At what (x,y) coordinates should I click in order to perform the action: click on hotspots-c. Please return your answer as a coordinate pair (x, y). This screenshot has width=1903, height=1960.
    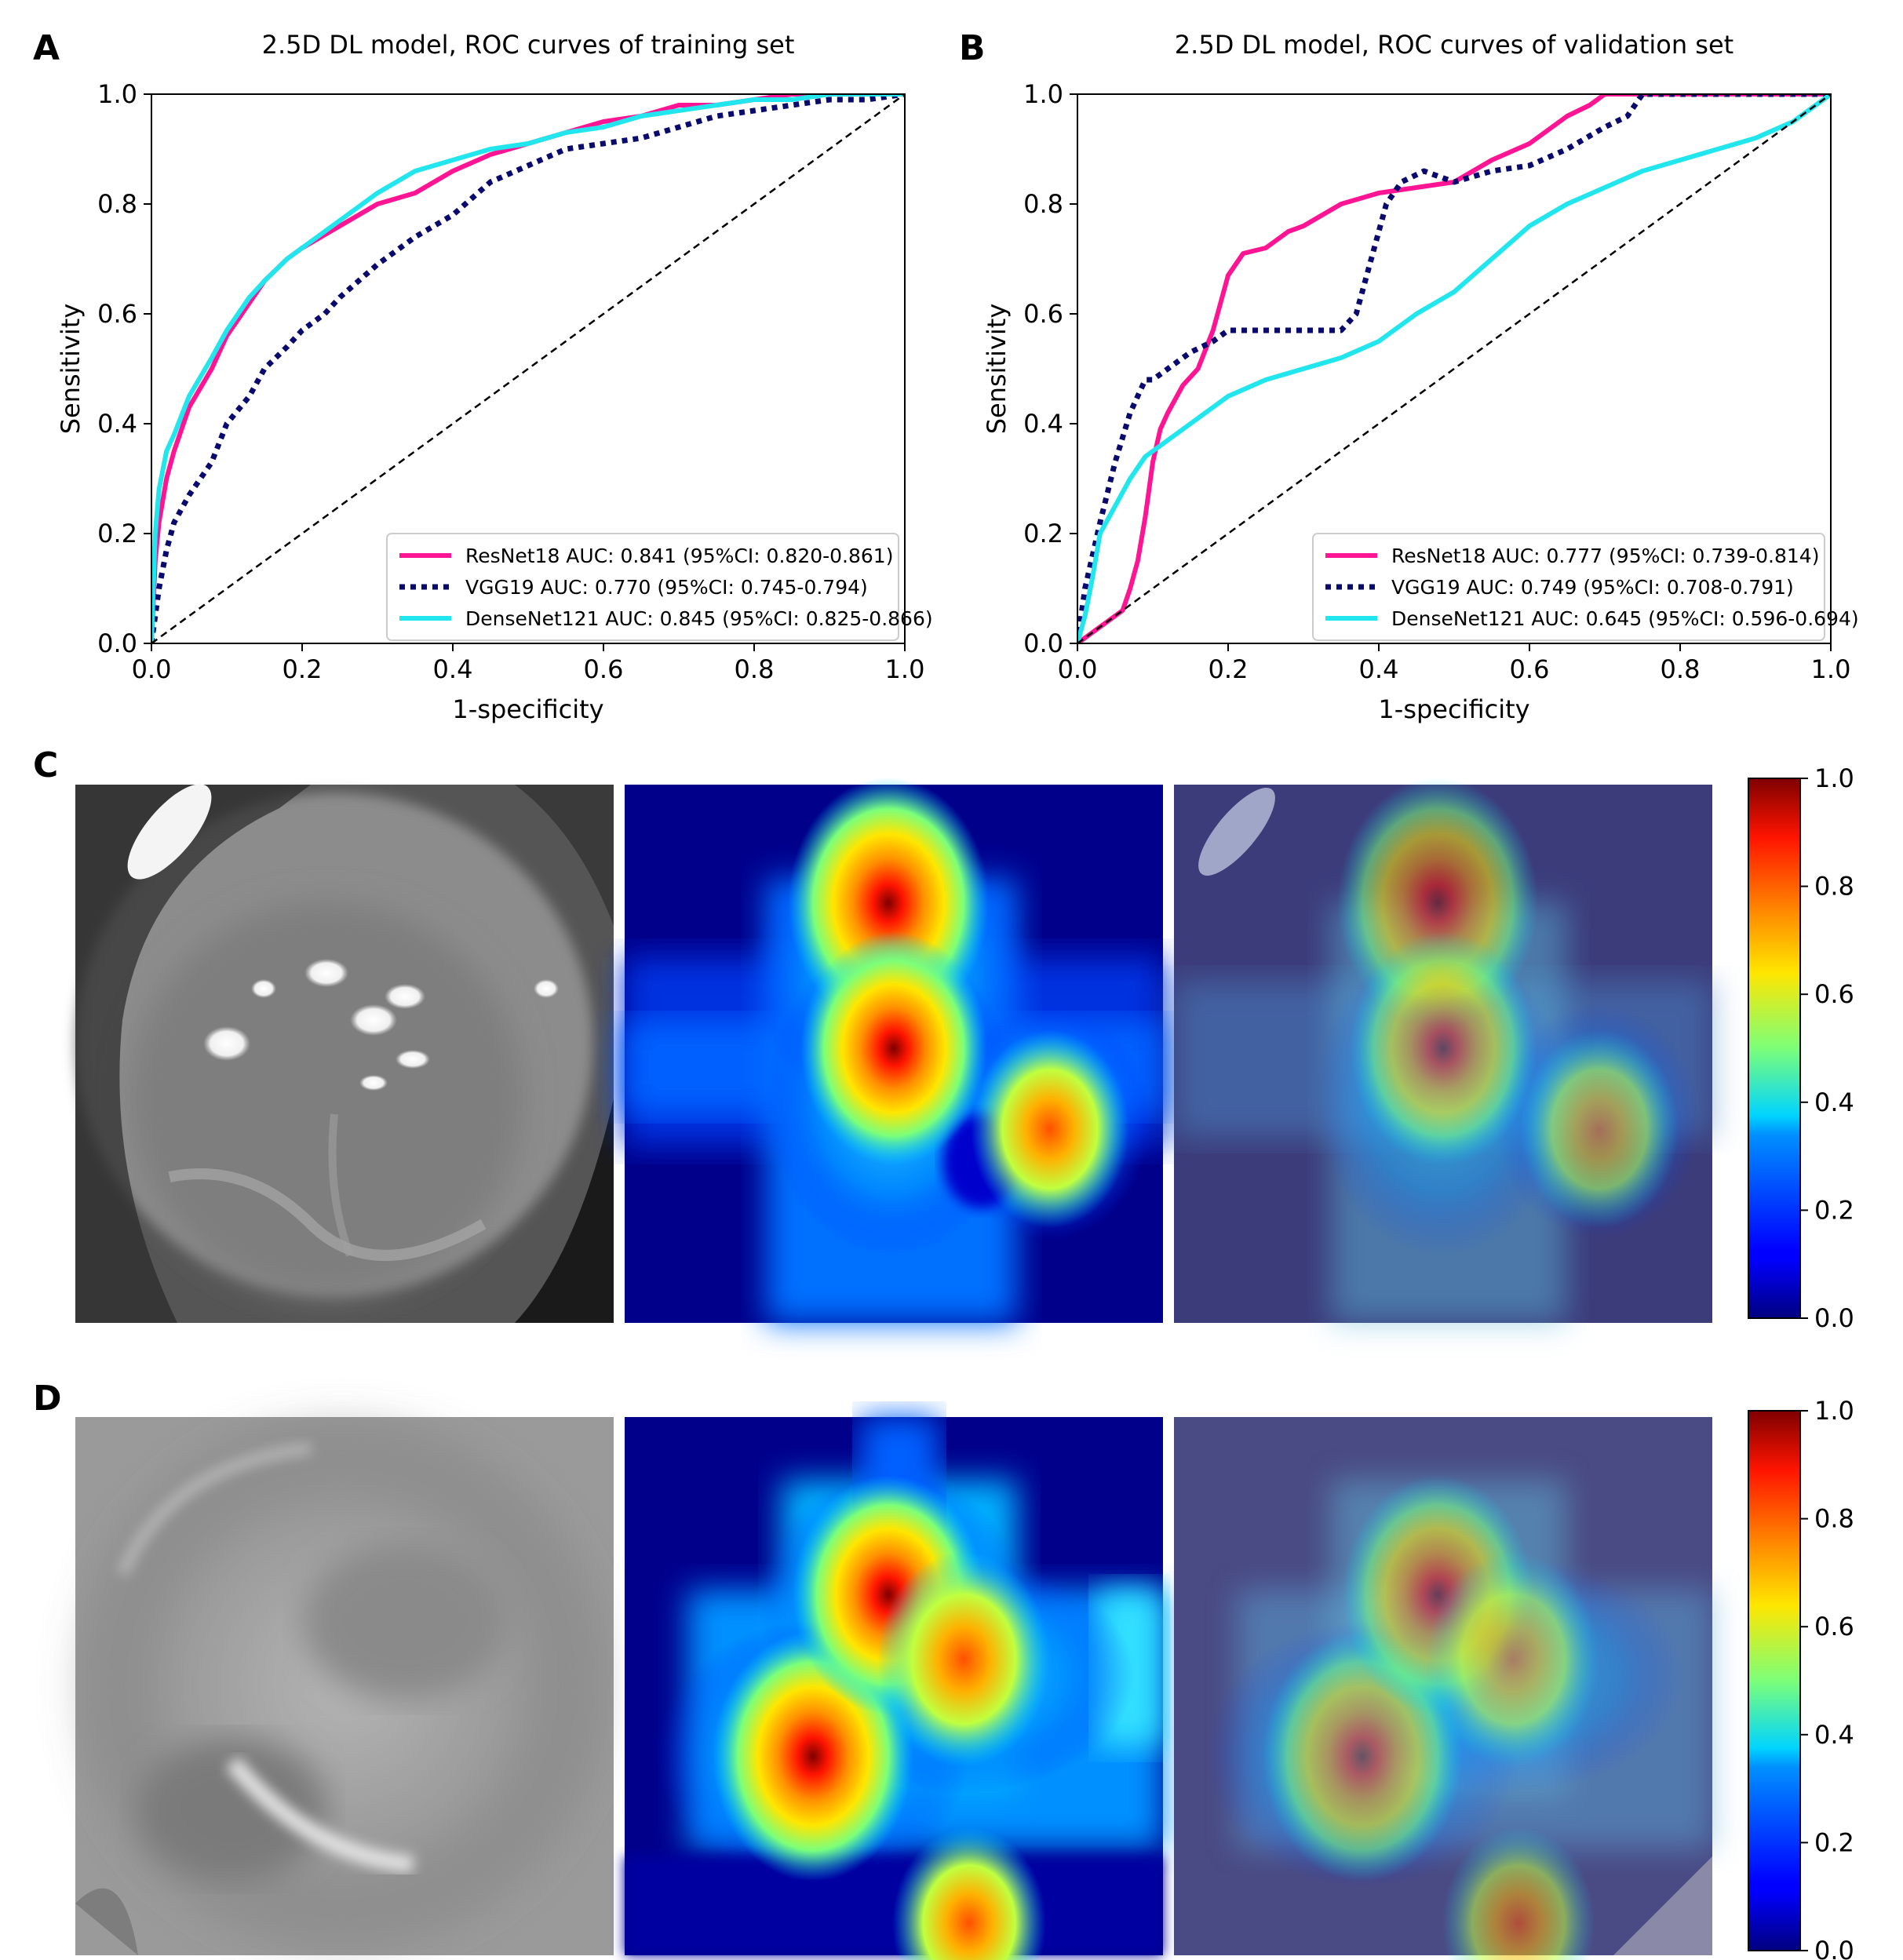
    Looking at the image, I should click on (958, 1003).